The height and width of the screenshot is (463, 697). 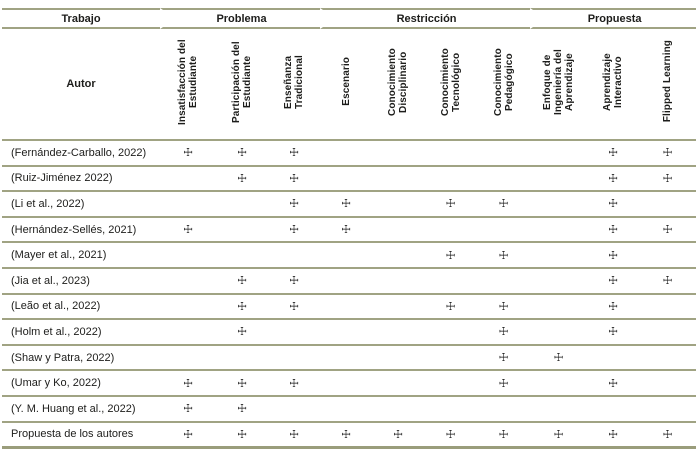 What do you see at coordinates (349, 409) in the screenshot?
I see `table-row: (Y. M. Huang et al., 2022) ☩ ☩` at bounding box center [349, 409].